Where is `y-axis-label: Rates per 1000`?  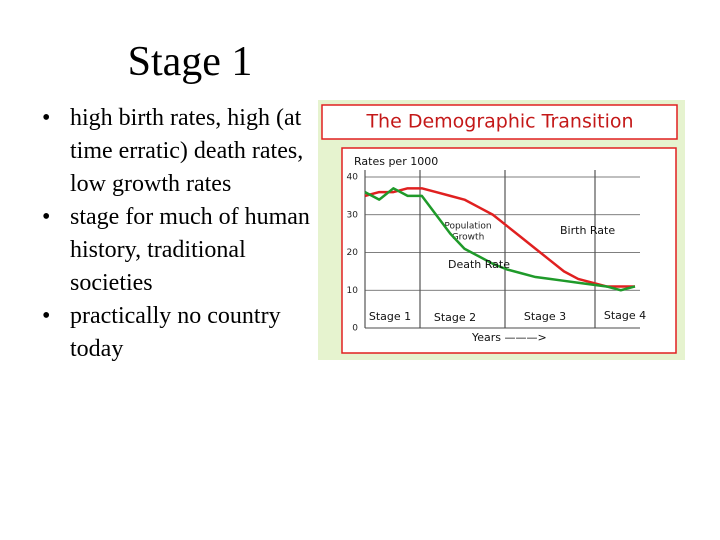 y-axis-label: Rates per 1000 is located at coordinates (396, 161).